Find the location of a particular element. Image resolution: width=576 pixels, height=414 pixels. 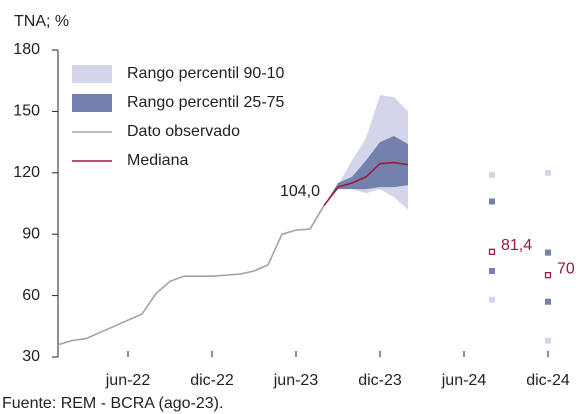

legend-label: Rango percentil 25-75 is located at coordinates (206, 102).